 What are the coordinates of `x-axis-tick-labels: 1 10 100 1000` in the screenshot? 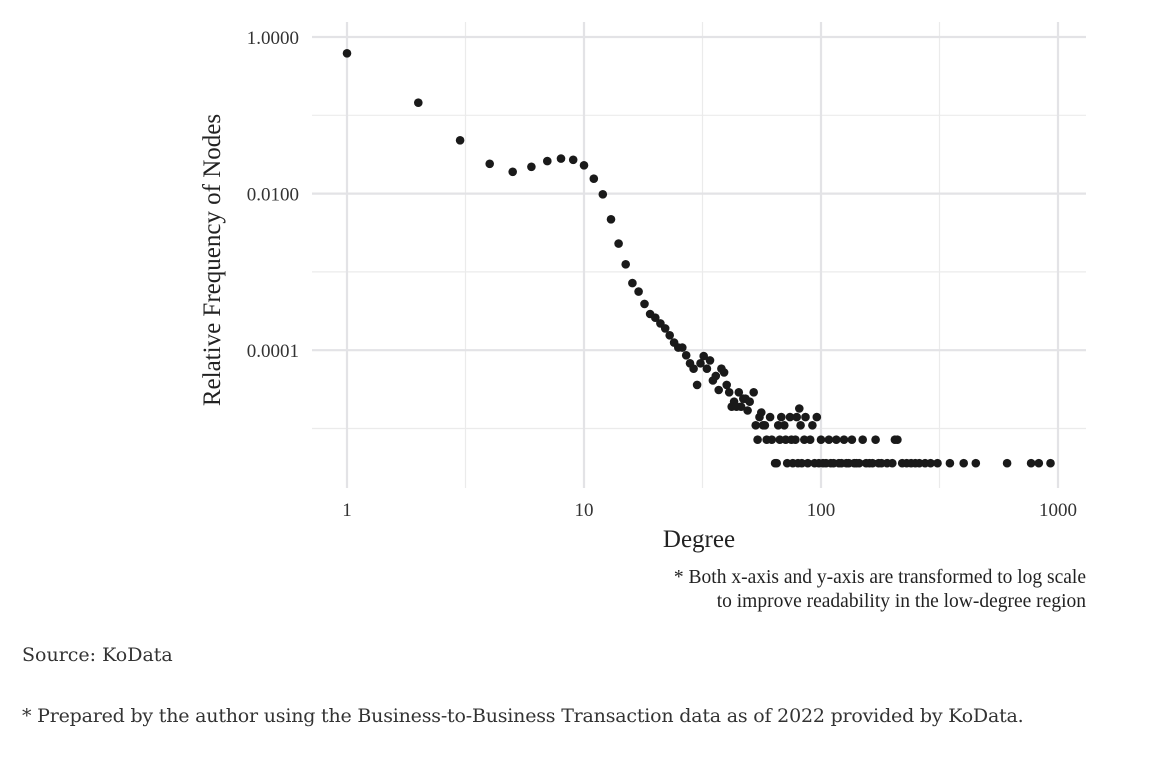 It's located at (709, 510).